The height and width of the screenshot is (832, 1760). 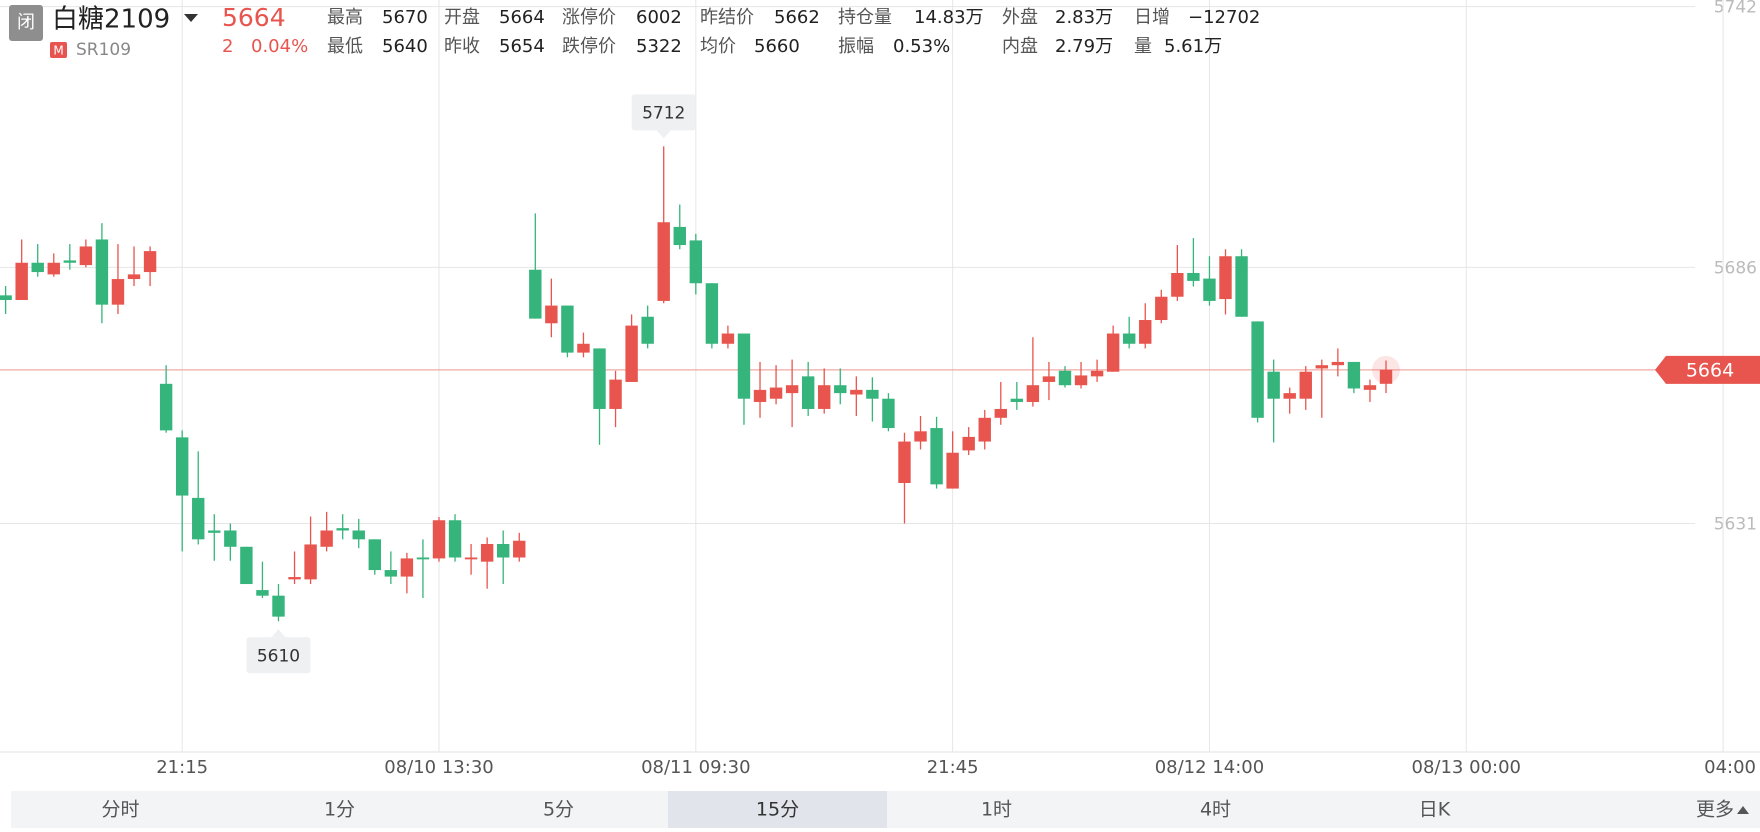 What do you see at coordinates (659, 46) in the screenshot?
I see `stat-value: 5322` at bounding box center [659, 46].